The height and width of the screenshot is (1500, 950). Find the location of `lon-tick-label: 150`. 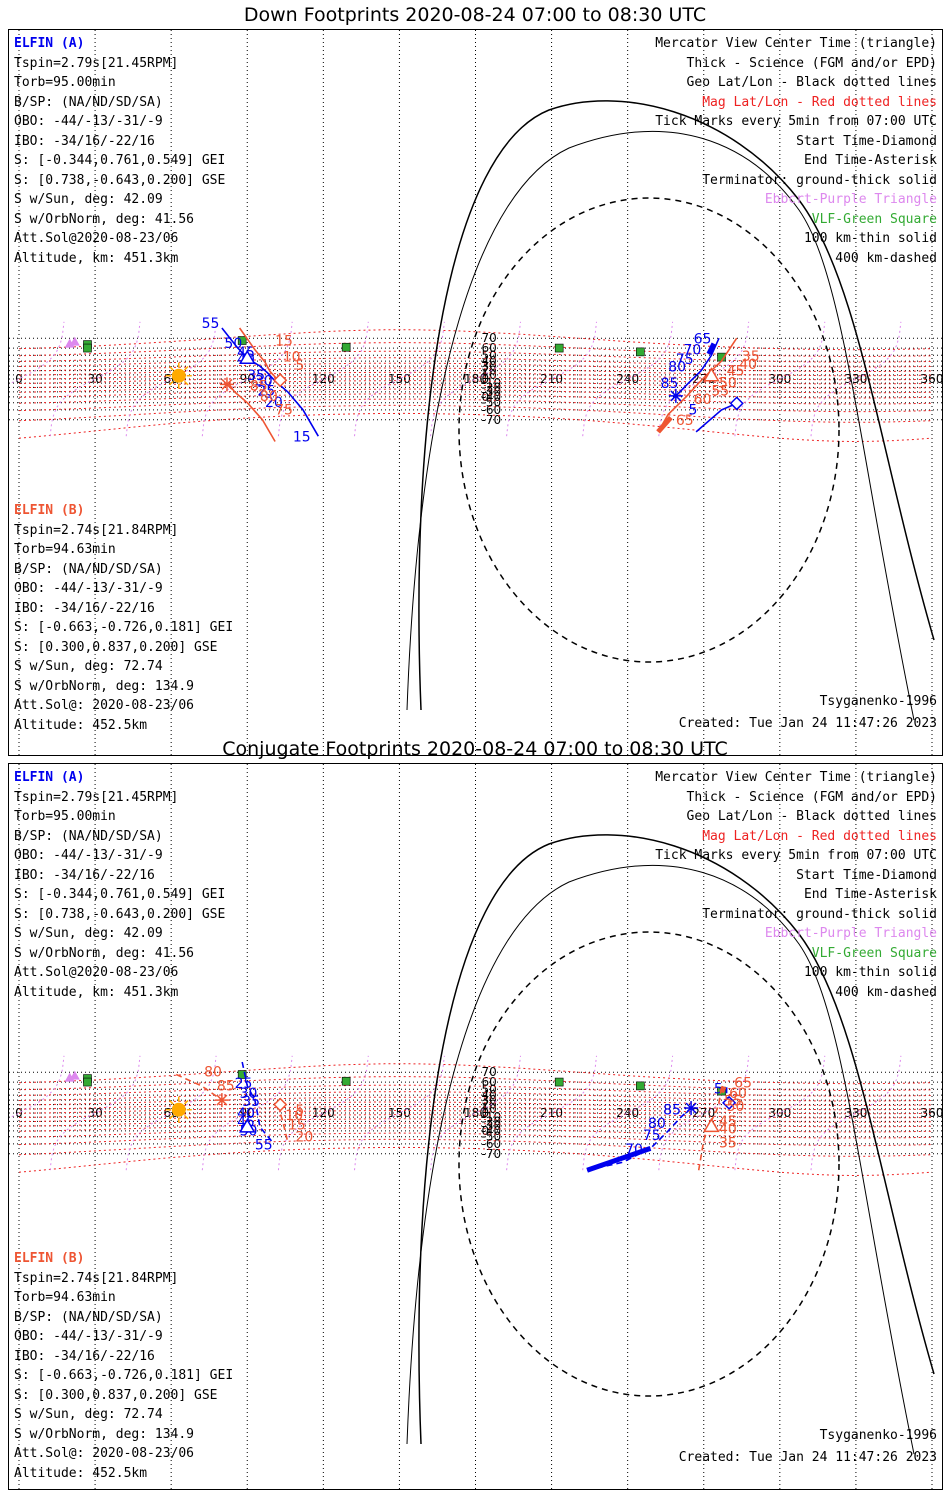

lon-tick-label: 150 is located at coordinates (399, 379).